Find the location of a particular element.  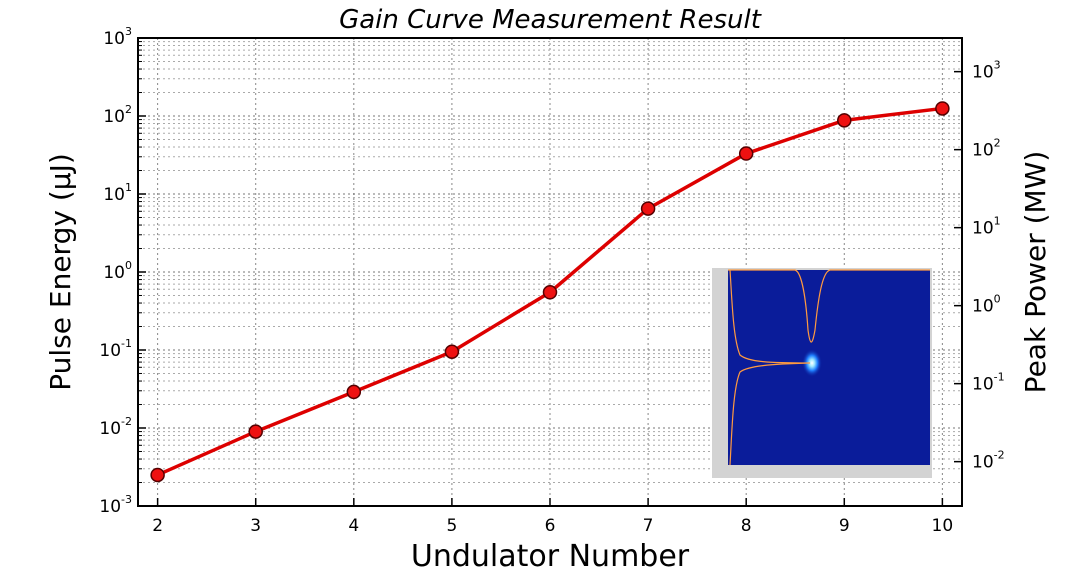

x-tick-label: 5 is located at coordinates (451, 526).